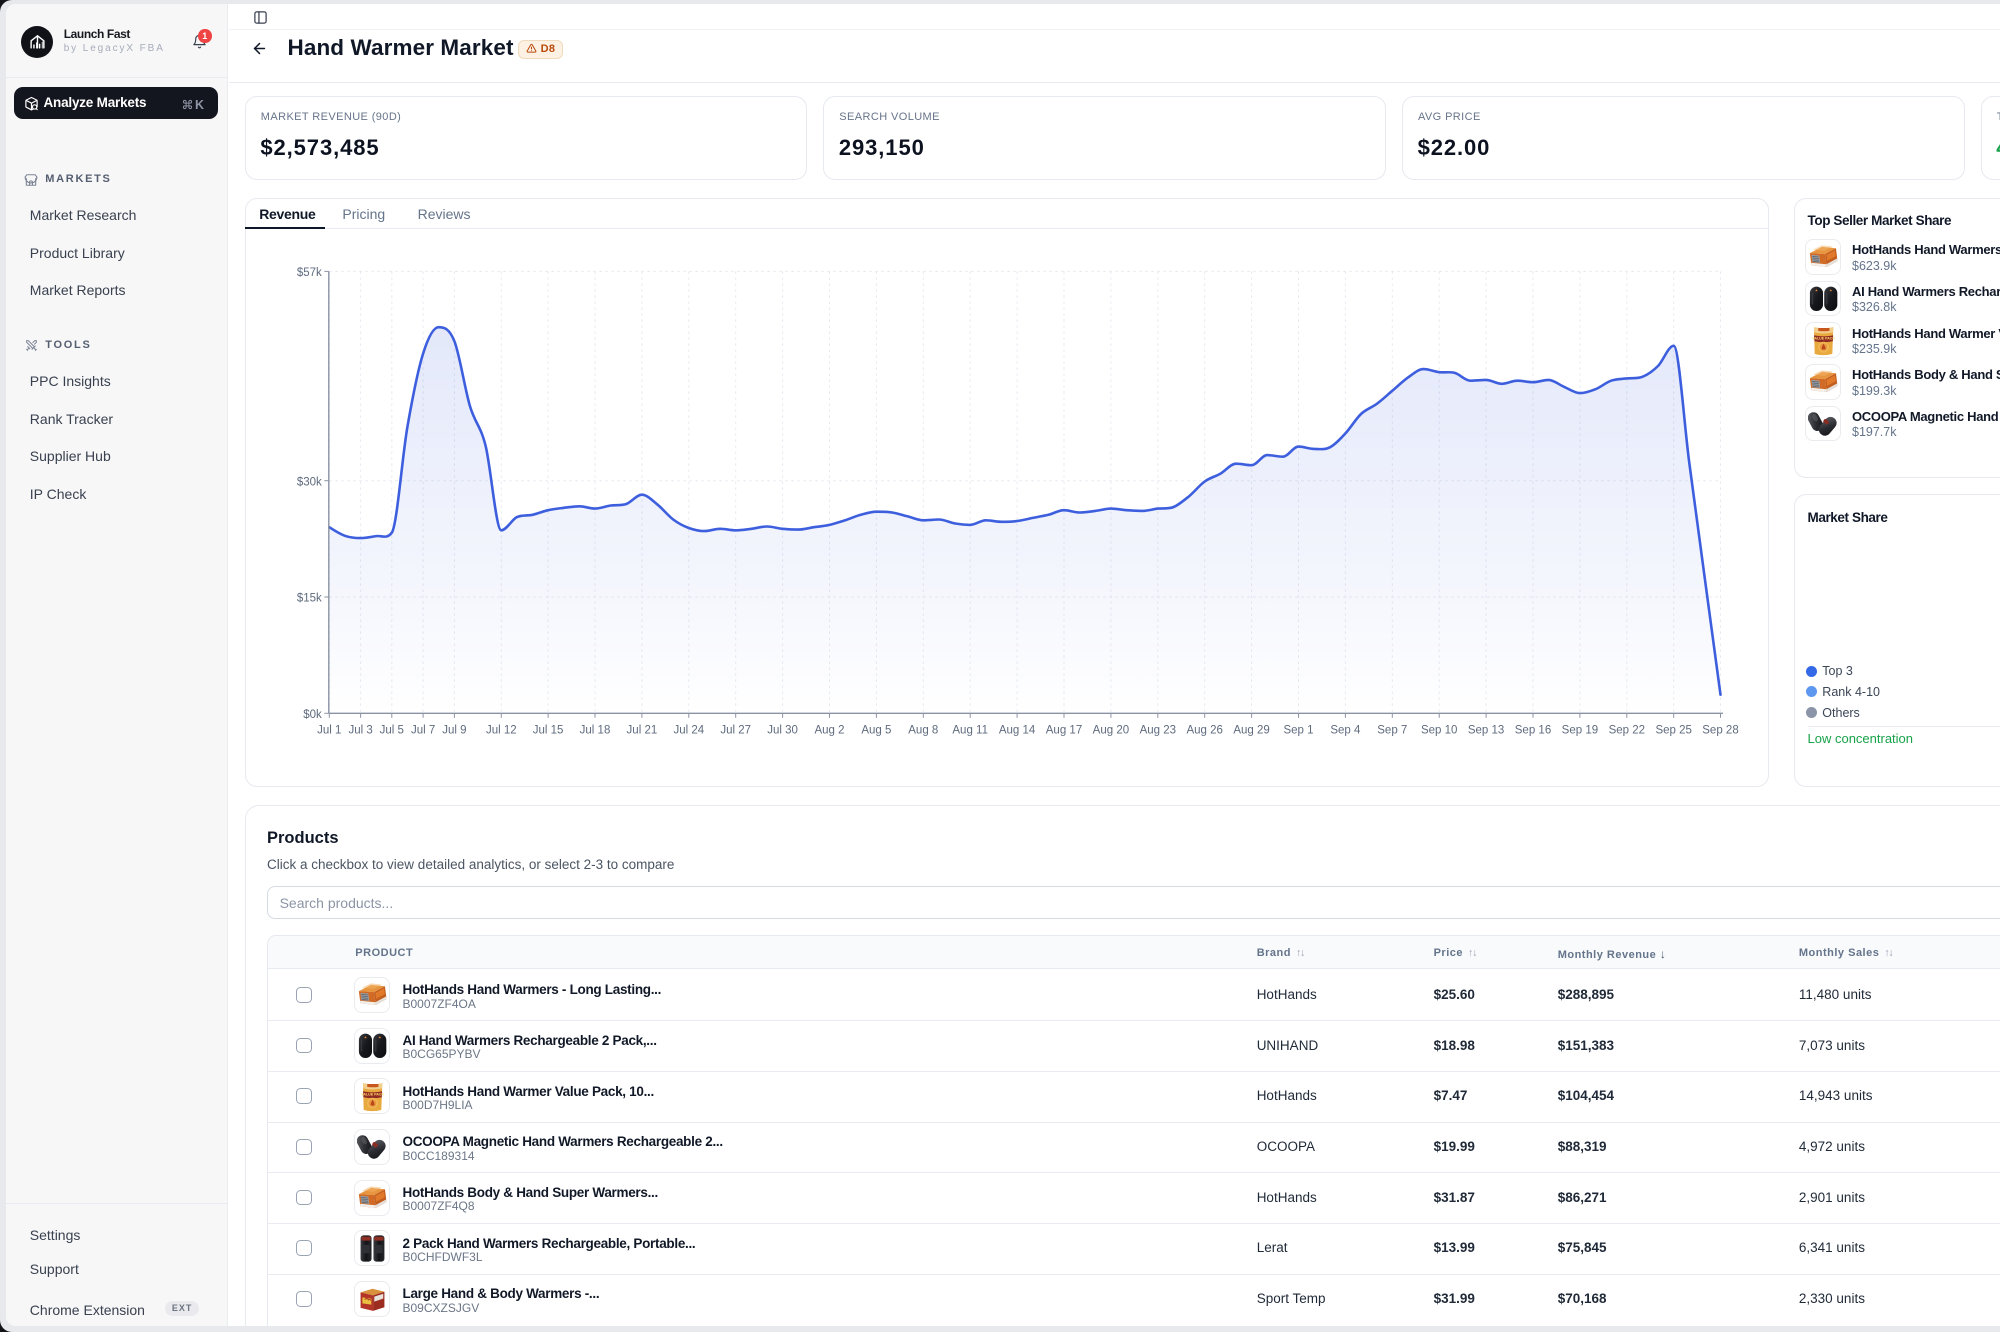 This screenshot has height=1332, width=2000. Describe the element at coordinates (501, 731) in the screenshot. I see `svg-text: Jul 12` at that location.